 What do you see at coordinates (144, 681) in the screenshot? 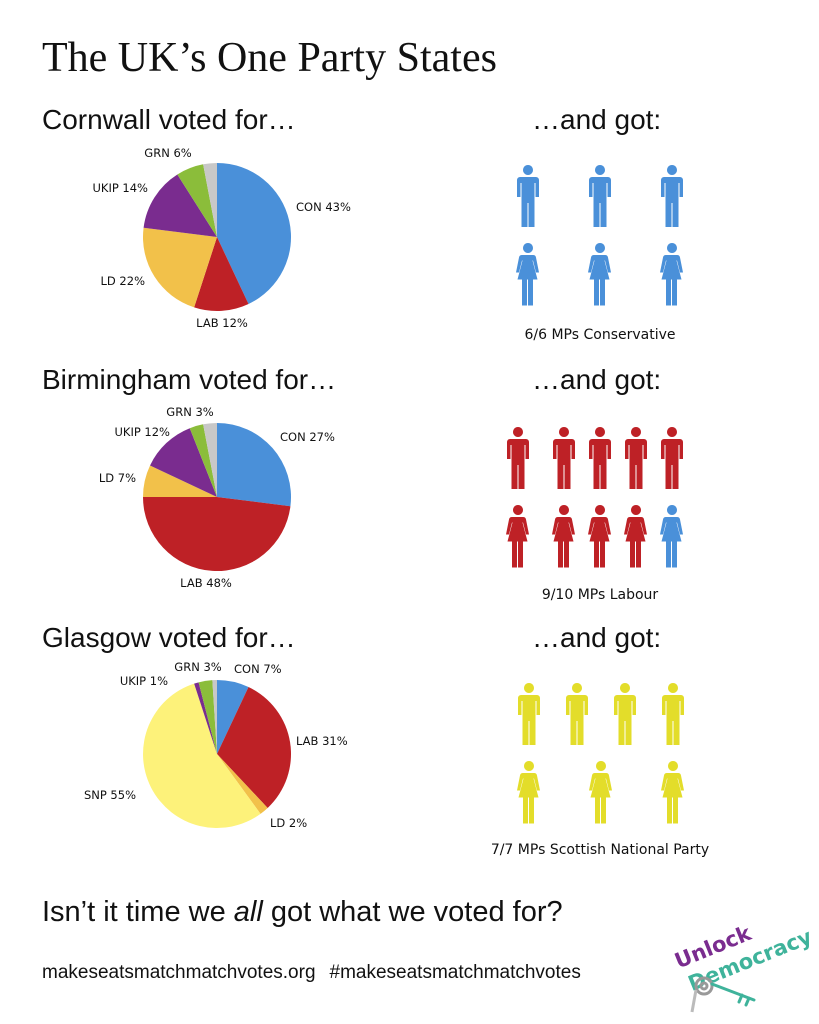
I see `pie-label-ukip: UKIP 1%` at bounding box center [144, 681].